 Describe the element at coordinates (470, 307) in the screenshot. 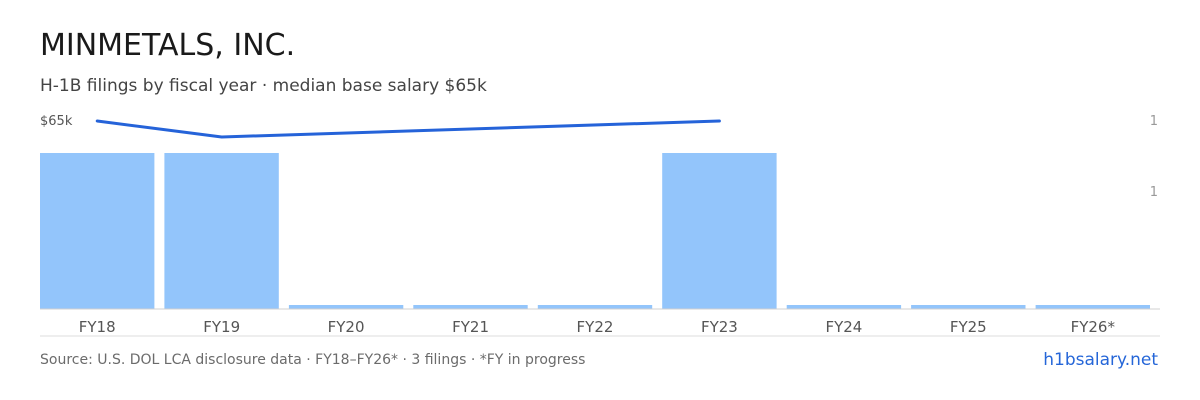

I see `bar-fy21` at that location.